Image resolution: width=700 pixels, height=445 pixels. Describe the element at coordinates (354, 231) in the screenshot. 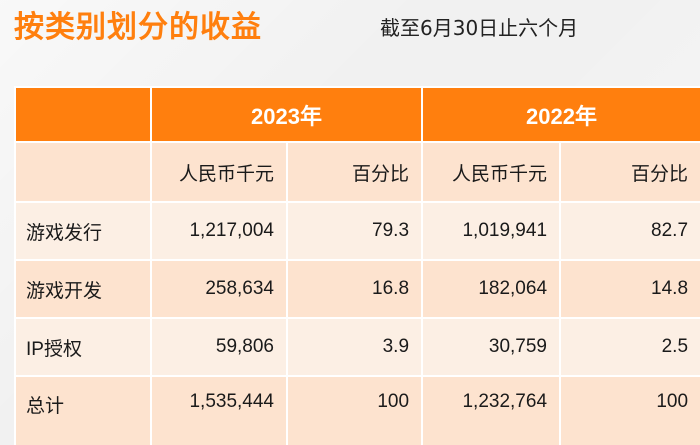

I see `cell-percent-2023: 79.3` at that location.